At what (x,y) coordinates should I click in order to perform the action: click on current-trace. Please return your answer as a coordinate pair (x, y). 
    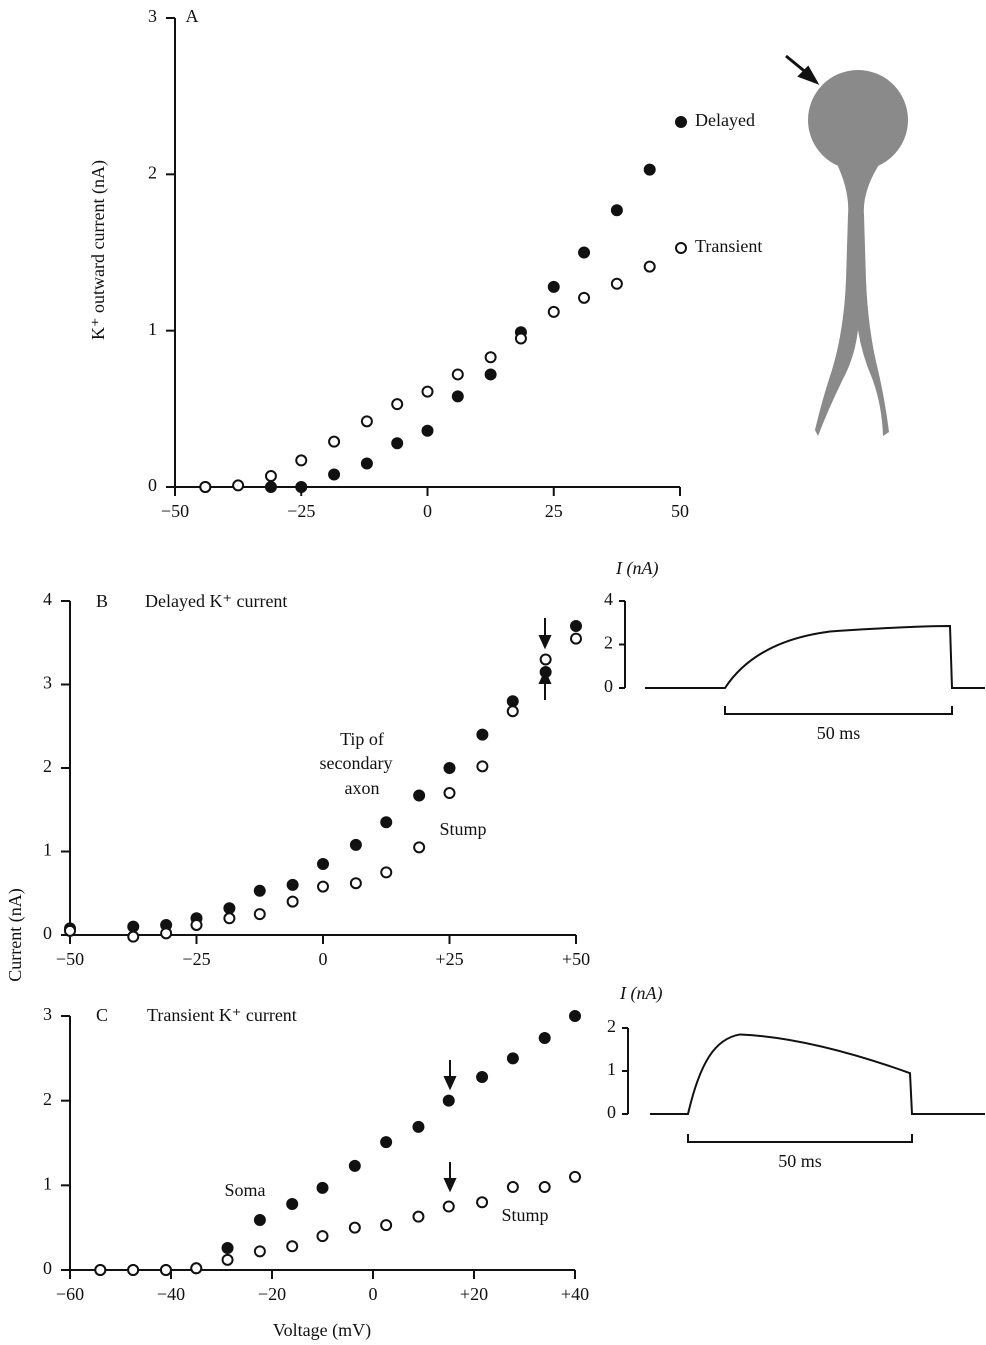
    Looking at the image, I should click on (817, 1074).